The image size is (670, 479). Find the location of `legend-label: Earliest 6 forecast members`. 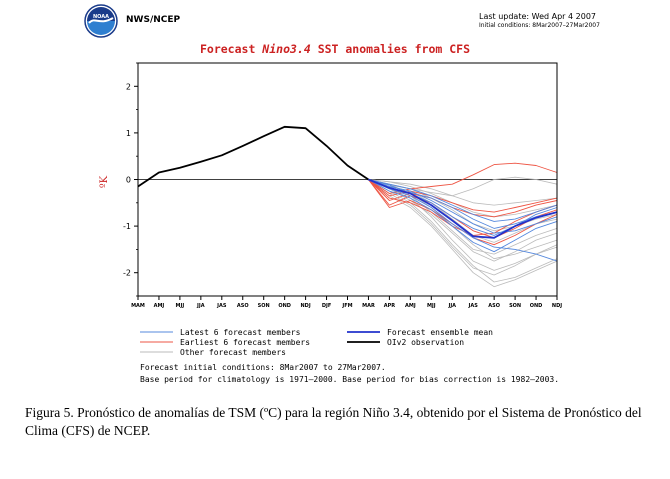

legend-label: Earliest 6 forecast members is located at coordinates (245, 342).